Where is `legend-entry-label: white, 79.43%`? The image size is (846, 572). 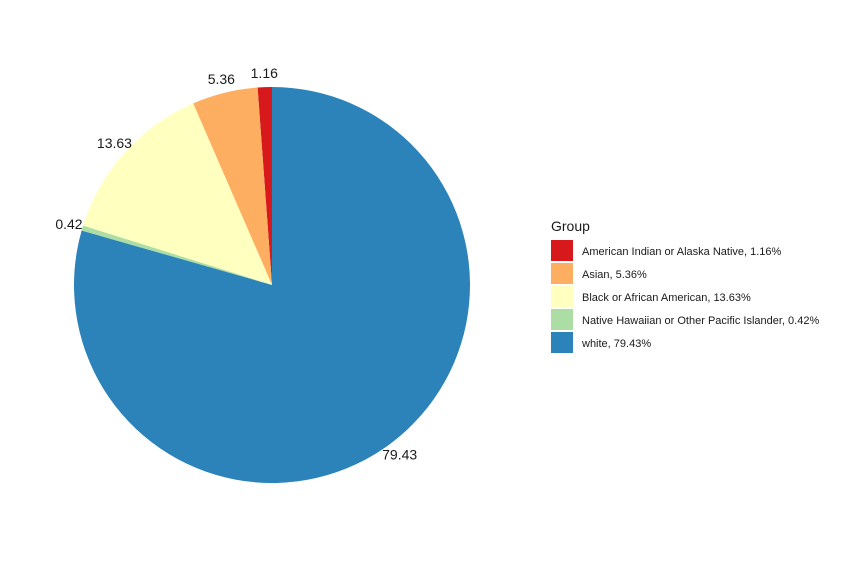 legend-entry-label: white, 79.43% is located at coordinates (616, 344).